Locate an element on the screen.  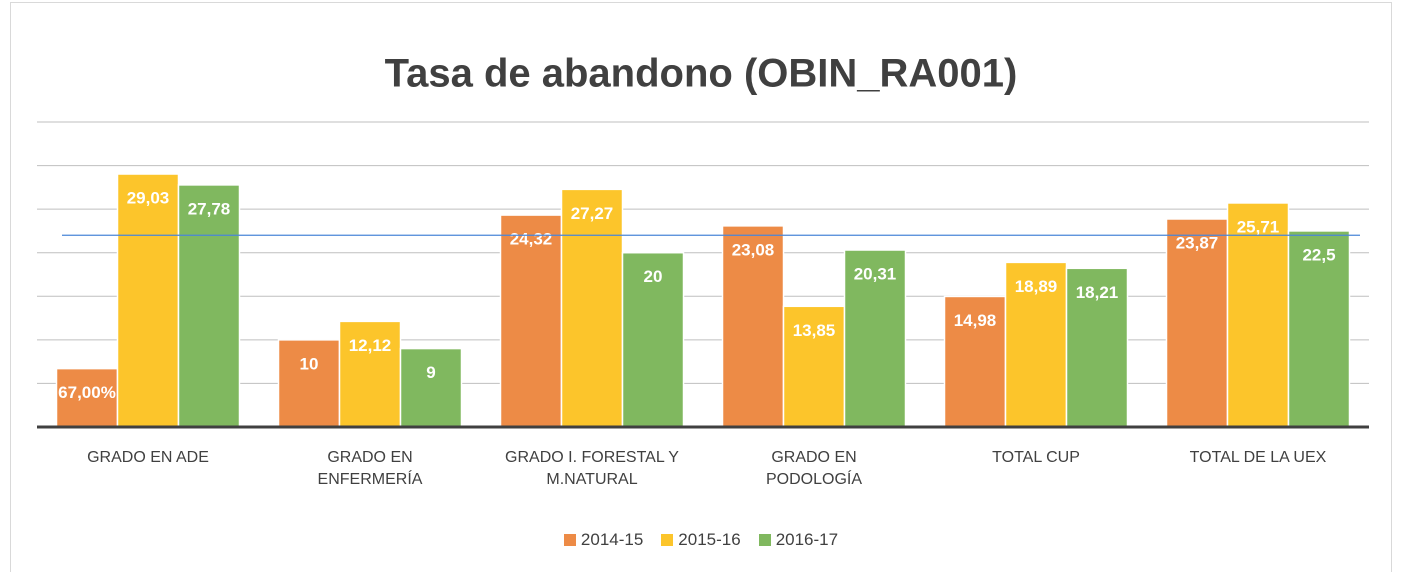
x-tick-label: TOTAL CUP is located at coordinates (1036, 457).